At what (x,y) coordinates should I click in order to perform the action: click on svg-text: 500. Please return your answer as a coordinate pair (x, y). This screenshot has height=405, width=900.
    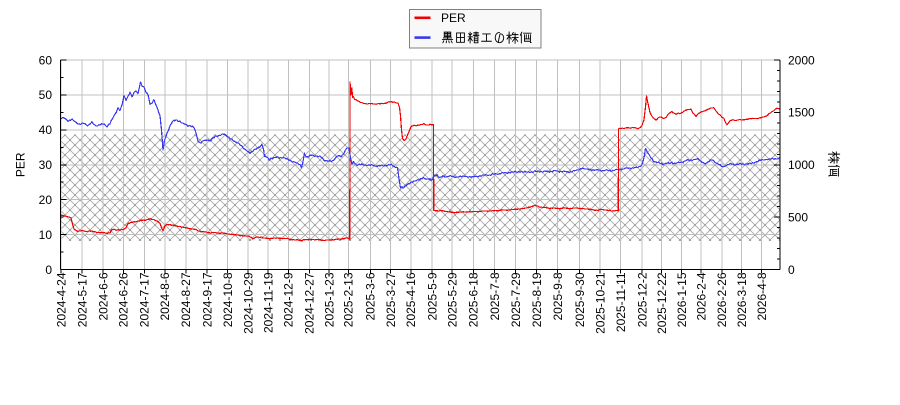
    Looking at the image, I should click on (798, 217).